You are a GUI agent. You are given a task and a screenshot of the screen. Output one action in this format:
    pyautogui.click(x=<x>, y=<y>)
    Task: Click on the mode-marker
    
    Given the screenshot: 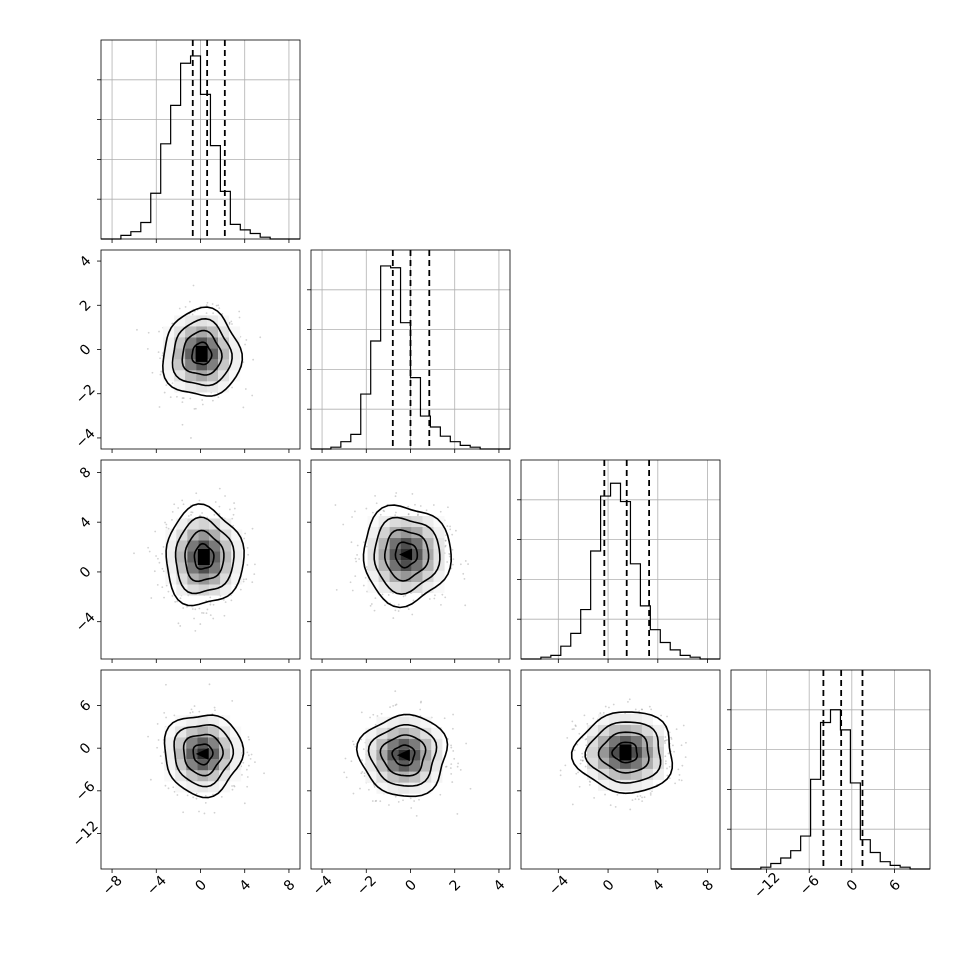 What is the action you would take?
    pyautogui.click(x=202, y=753)
    